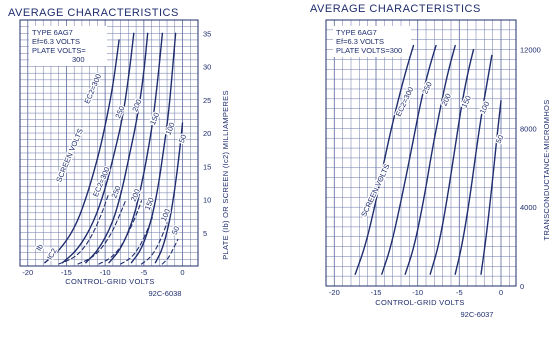  I want to click on y-tick-label: 30, so click(207, 67).